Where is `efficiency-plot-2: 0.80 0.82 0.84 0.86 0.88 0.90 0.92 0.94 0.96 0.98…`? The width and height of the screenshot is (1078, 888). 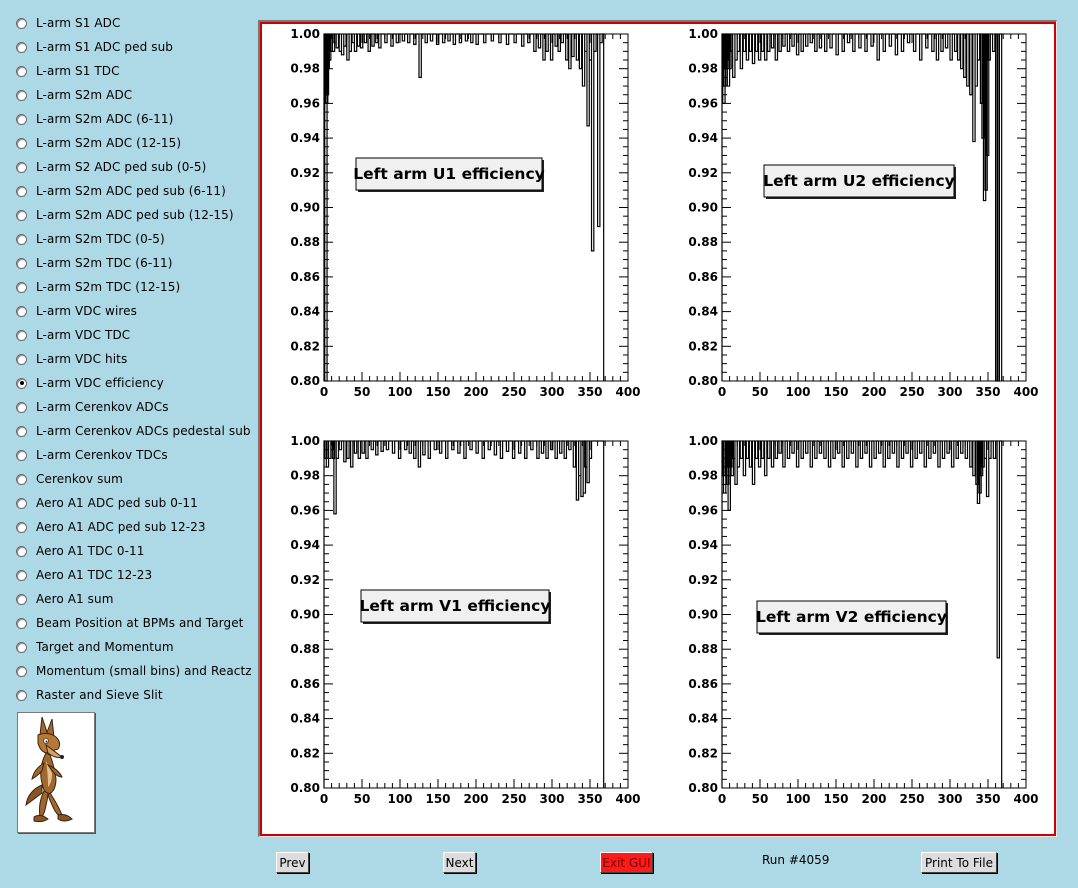 efficiency-plot-2: 0.80 0.82 0.84 0.86 0.88 0.90 0.92 0.94 0.96 0.98… is located at coordinates (465, 620).